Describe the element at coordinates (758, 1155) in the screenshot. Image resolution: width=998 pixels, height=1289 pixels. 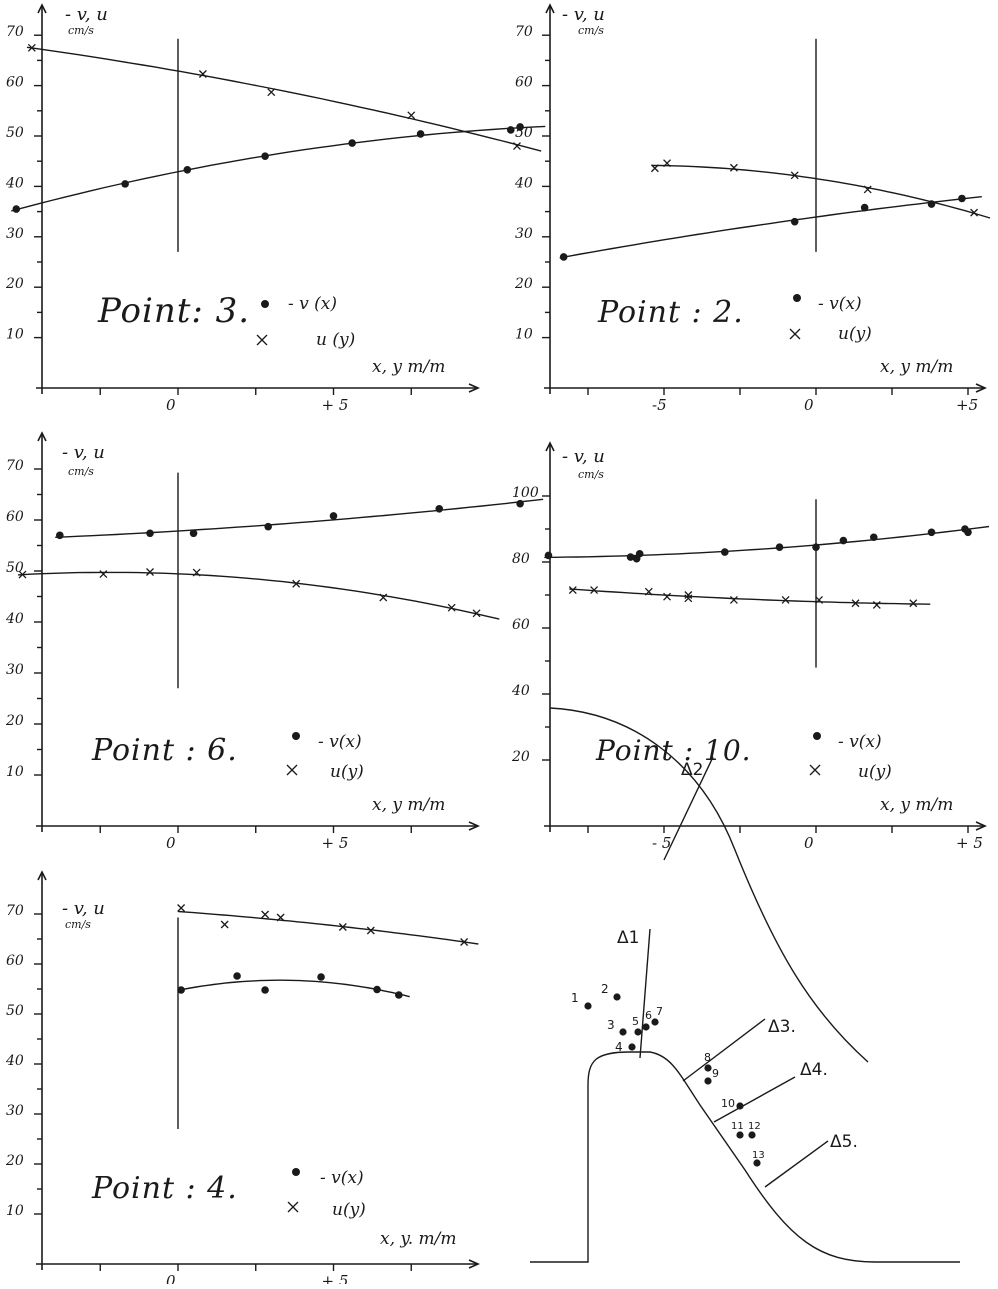
I see `point-number-13: 13` at that location.